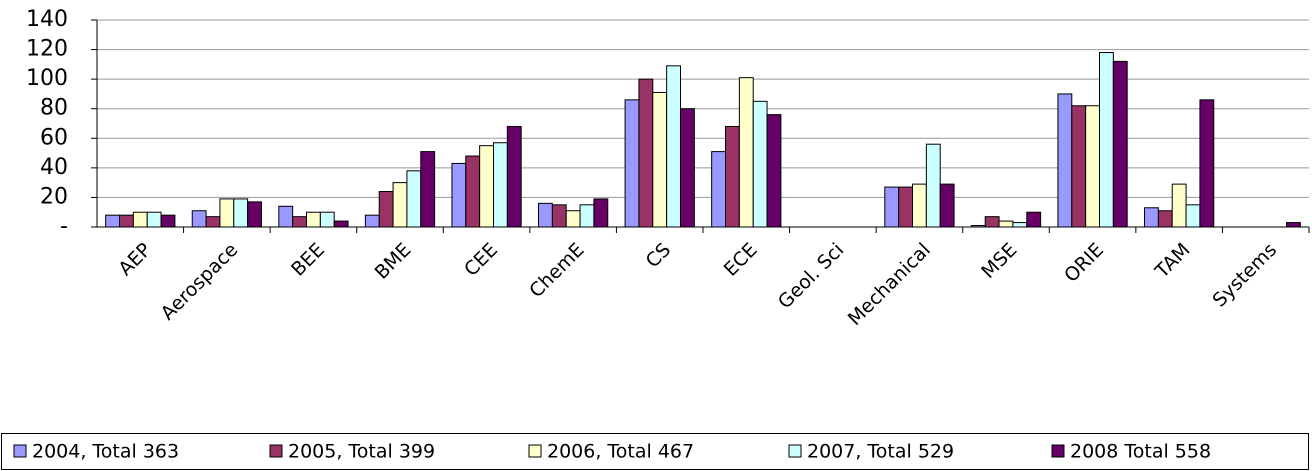 The height and width of the screenshot is (471, 1312). What do you see at coordinates (999, 261) in the screenshot?
I see `x-tick-label: MSE` at bounding box center [999, 261].